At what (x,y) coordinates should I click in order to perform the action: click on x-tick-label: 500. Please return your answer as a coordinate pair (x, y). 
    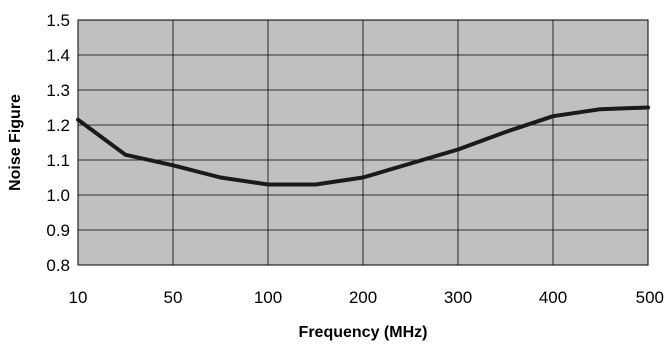
    Looking at the image, I should click on (650, 297).